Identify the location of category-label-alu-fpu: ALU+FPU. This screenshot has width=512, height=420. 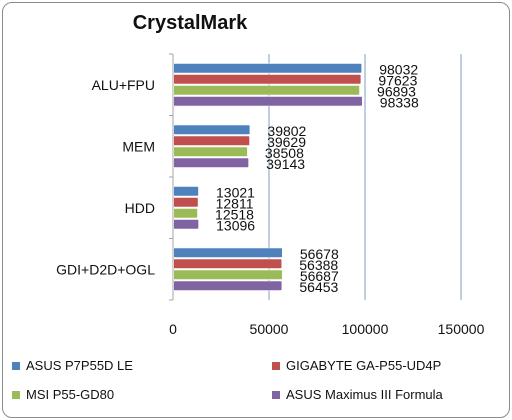
(123, 85).